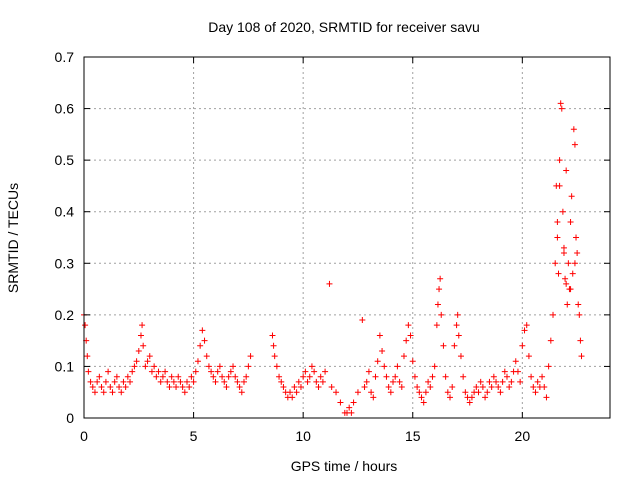 Image resolution: width=640 pixels, height=480 pixels. Describe the element at coordinates (84, 436) in the screenshot. I see `x-tick-label: 0` at that location.